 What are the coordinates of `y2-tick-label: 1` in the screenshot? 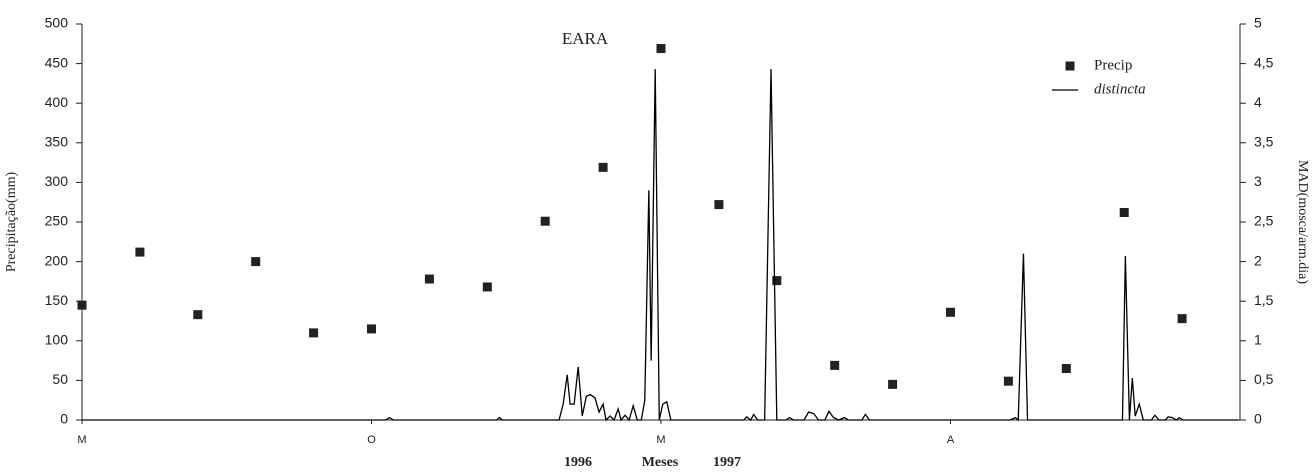 It's located at (1258, 340).